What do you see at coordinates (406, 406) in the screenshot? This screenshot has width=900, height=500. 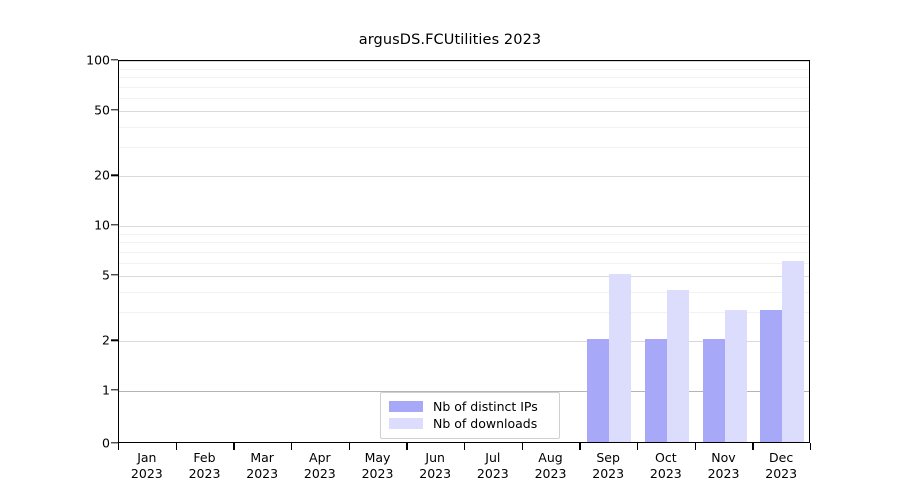 I see `legend-swatch-distinct-ips` at bounding box center [406, 406].